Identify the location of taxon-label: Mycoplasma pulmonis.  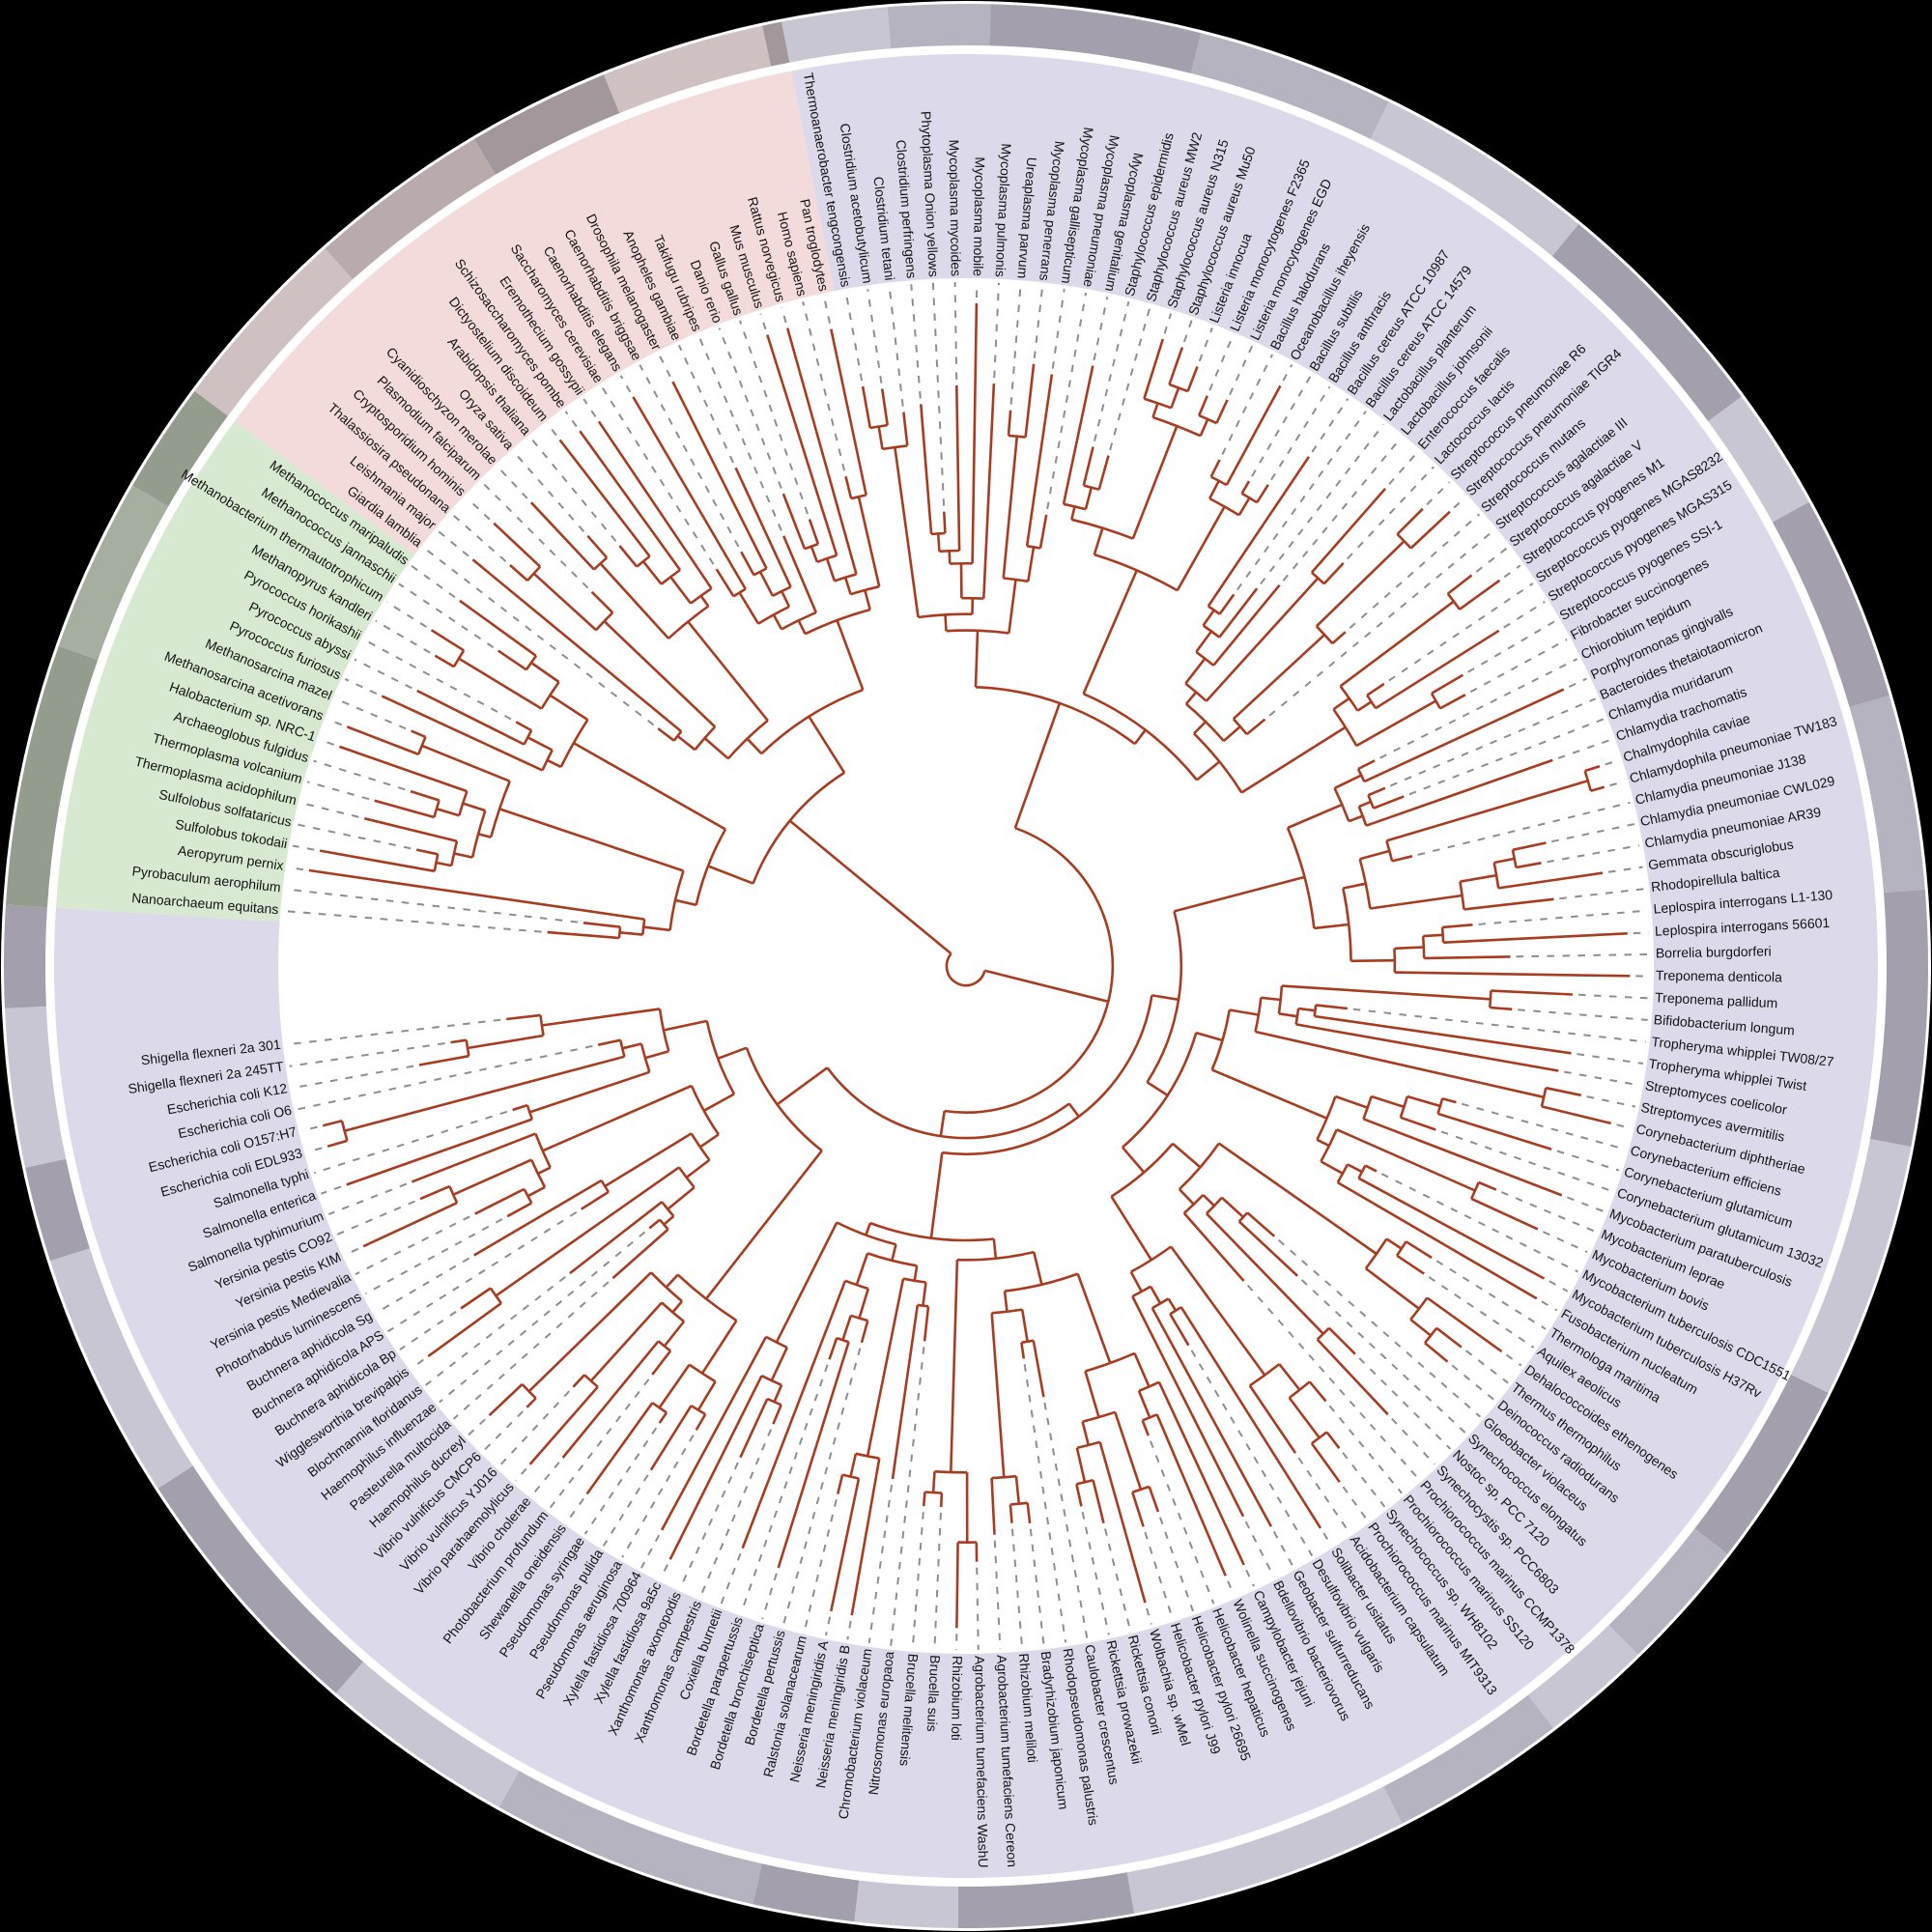
(1004, 210).